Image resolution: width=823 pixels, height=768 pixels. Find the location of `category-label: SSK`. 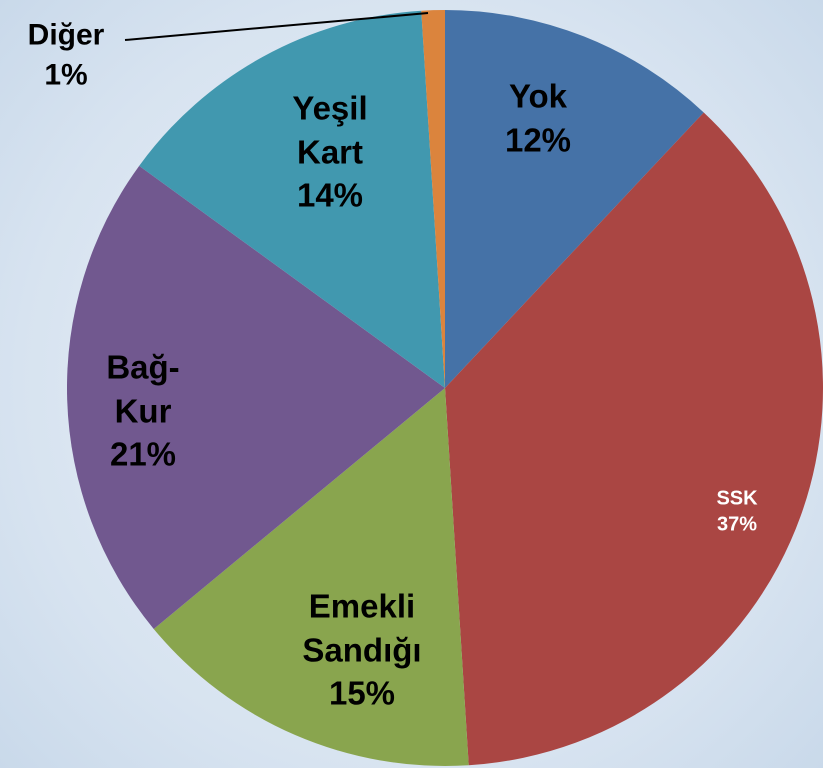

category-label: SSK is located at coordinates (737, 498).